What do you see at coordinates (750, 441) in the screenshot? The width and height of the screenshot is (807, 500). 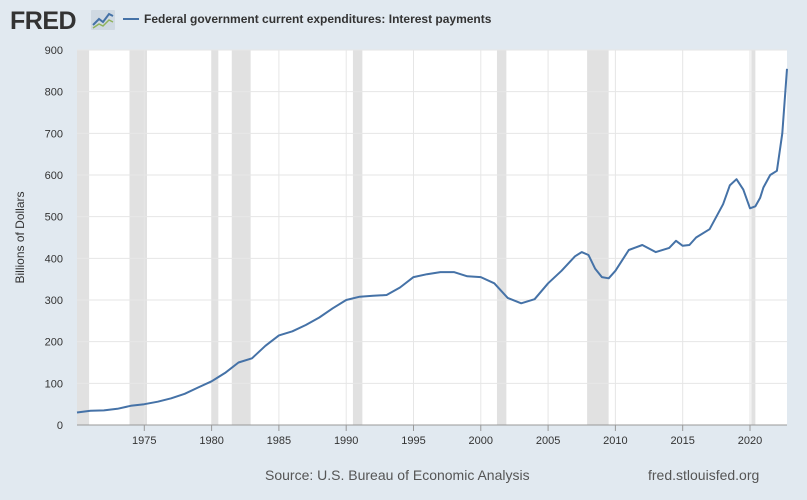 I see `x-tick-label: 2020` at bounding box center [750, 441].